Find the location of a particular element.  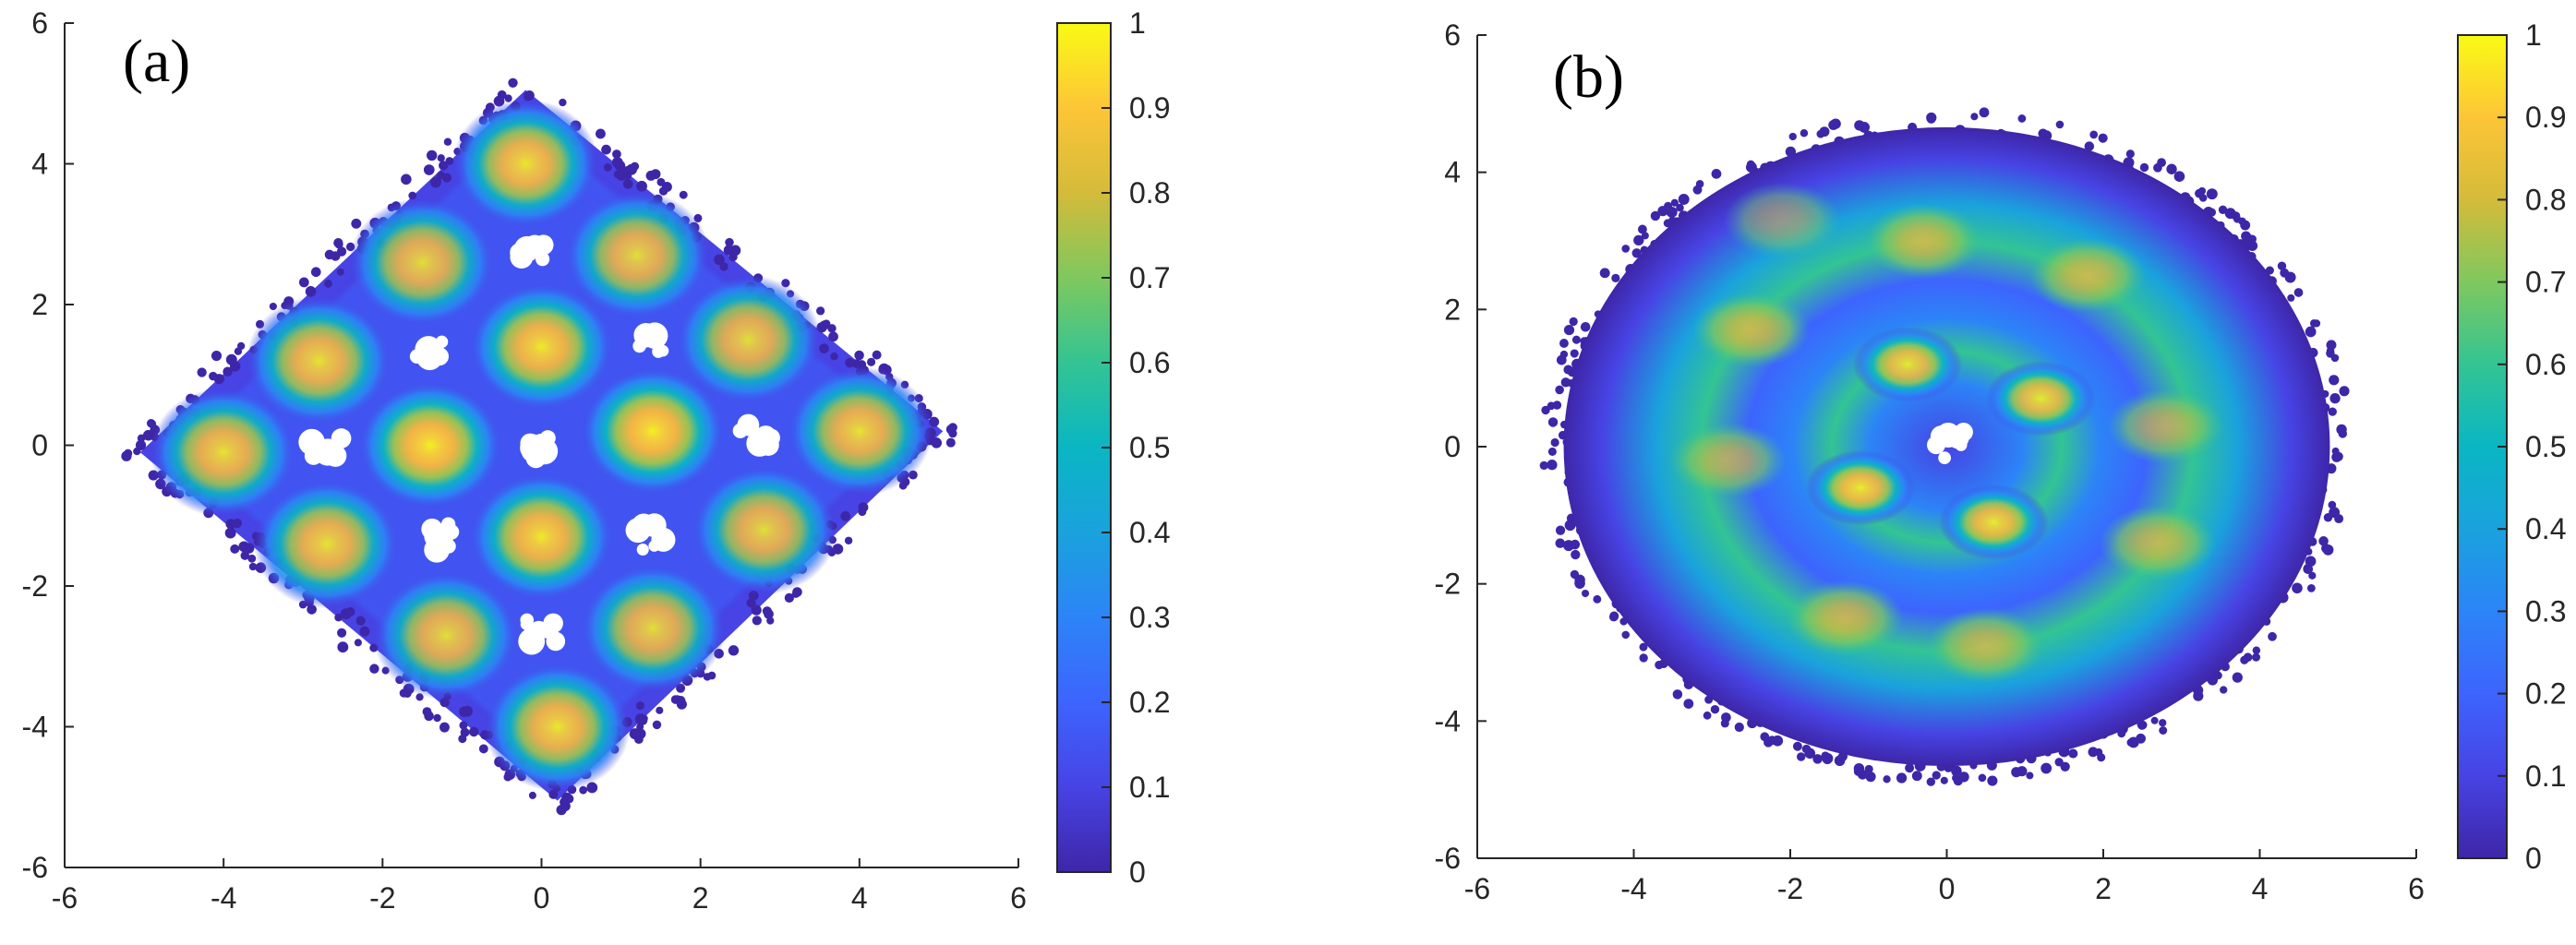

inner-ring-spot is located at coordinates (1907, 364).